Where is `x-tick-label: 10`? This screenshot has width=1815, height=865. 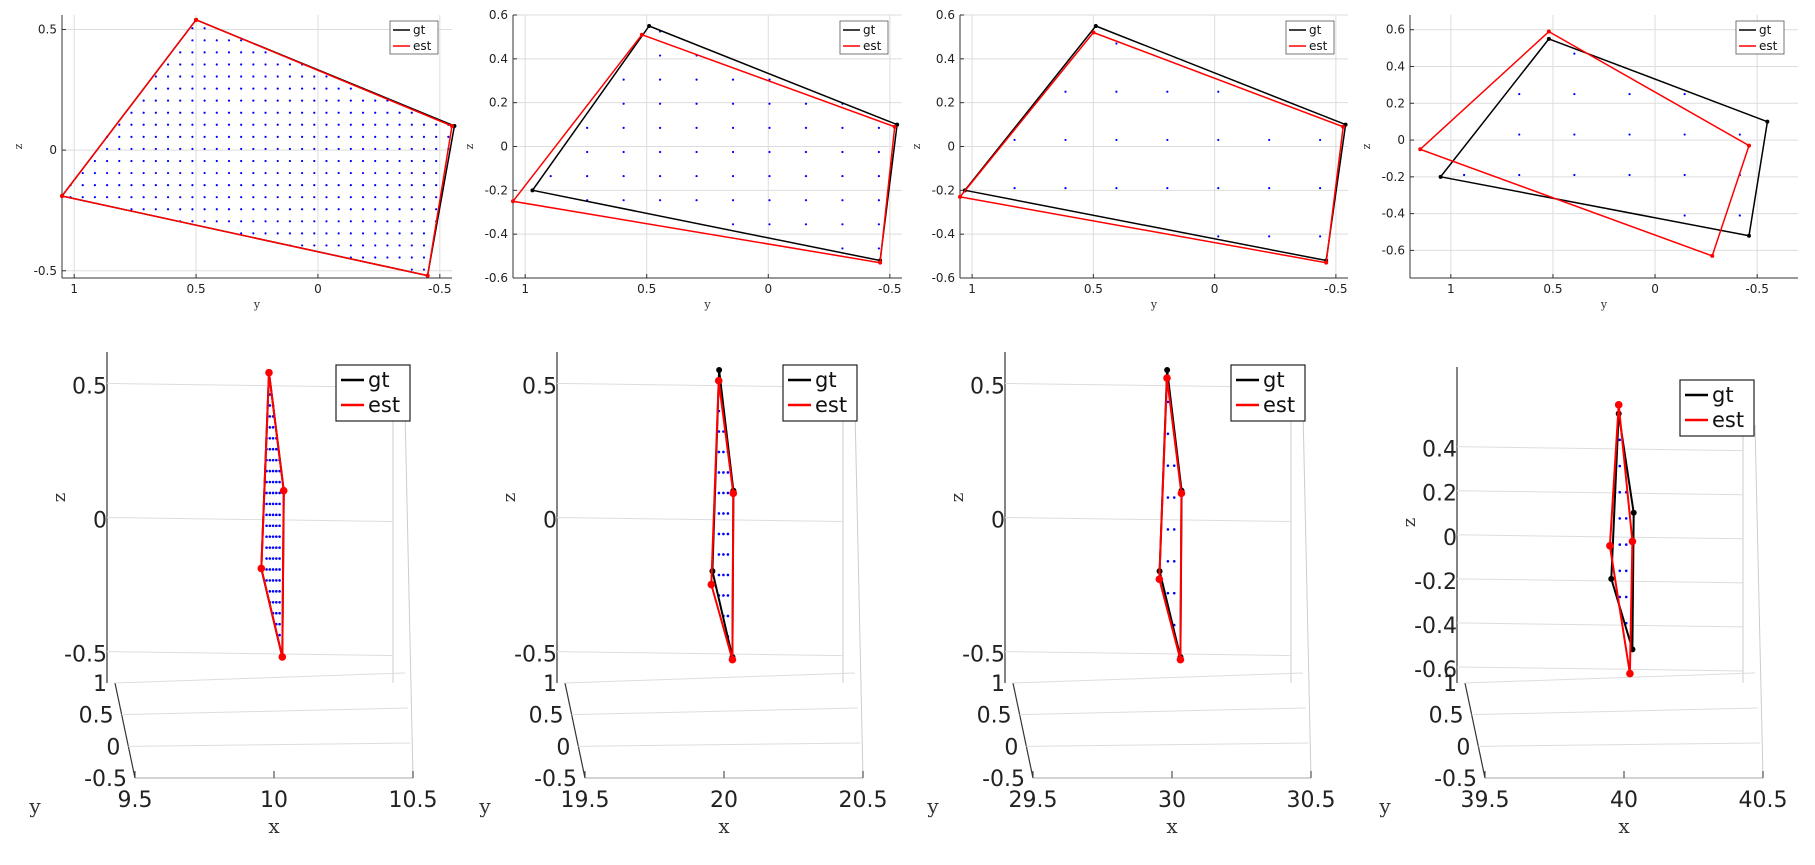
x-tick-label: 10 is located at coordinates (274, 800).